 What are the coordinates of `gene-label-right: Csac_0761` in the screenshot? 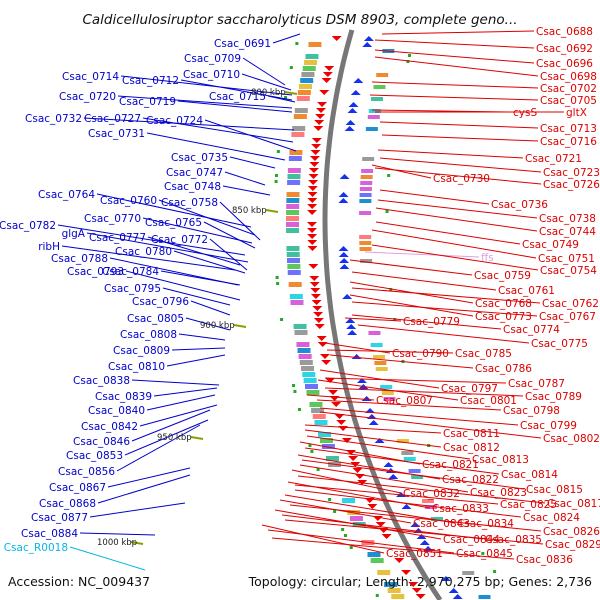 It's located at (526, 291).